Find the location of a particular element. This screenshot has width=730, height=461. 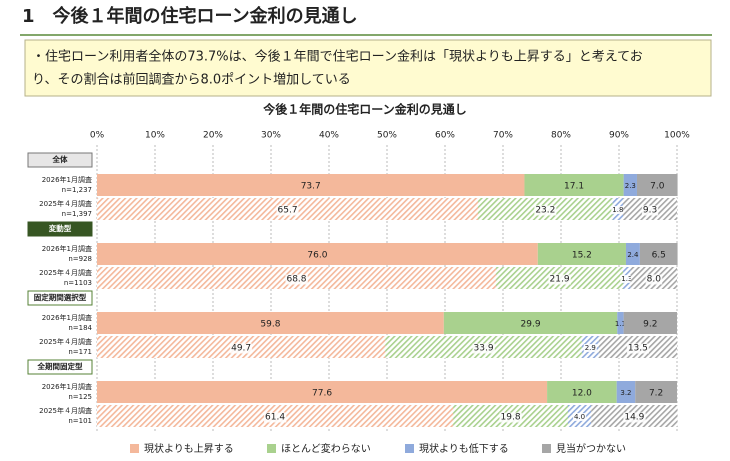

value-label: 1.8 is located at coordinates (617, 210).